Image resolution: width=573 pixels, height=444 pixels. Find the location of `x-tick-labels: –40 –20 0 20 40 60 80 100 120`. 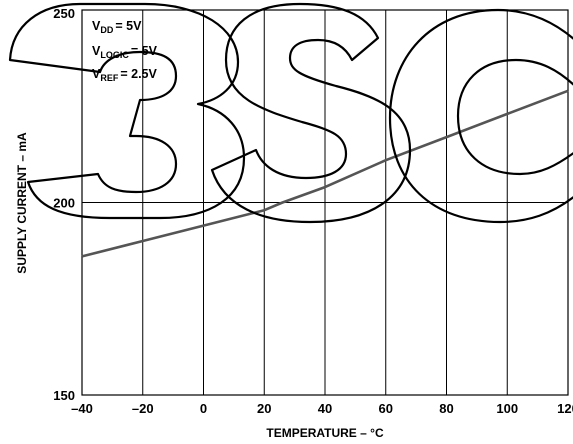

x-tick-labels: –40 –20 0 20 40 60 80 100 120 is located at coordinates (322, 408).